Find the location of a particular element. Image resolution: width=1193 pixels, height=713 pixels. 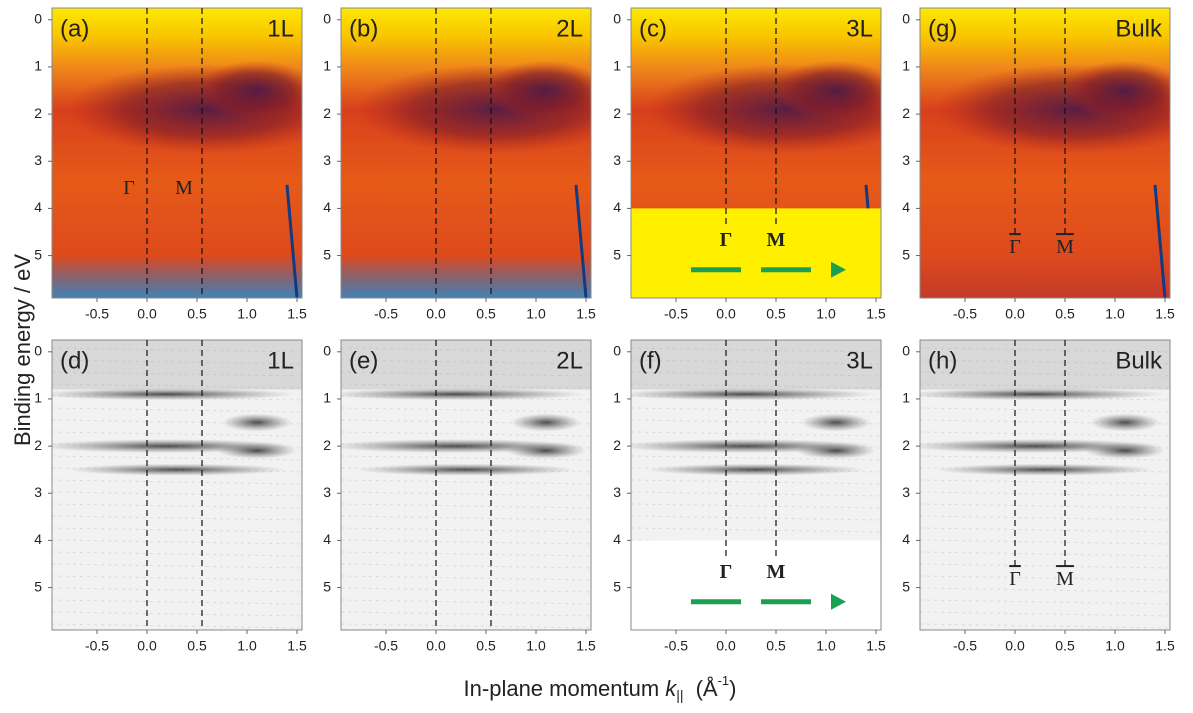

panel-label: (d) is located at coordinates (74, 360).